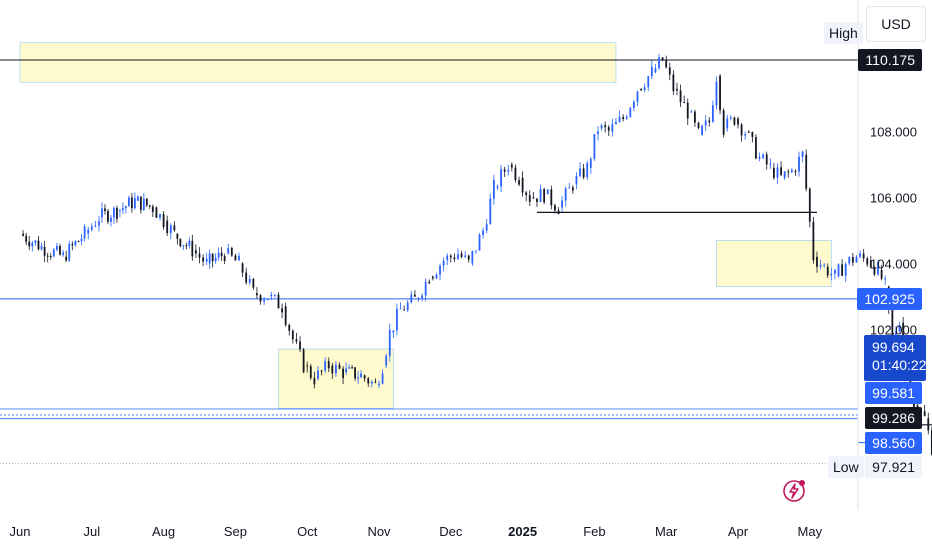 Image resolution: width=932 pixels, height=550 pixels. Describe the element at coordinates (896, 24) in the screenshot. I see `currency-button: USD` at that location.